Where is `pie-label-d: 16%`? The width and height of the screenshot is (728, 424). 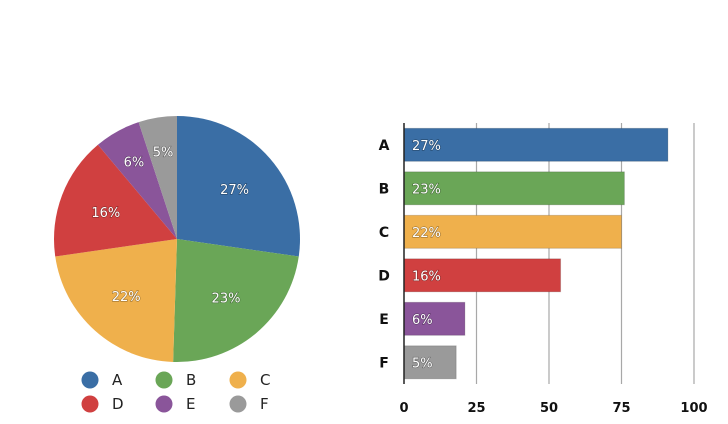 pie-label-d: 16% is located at coordinates (105, 213).